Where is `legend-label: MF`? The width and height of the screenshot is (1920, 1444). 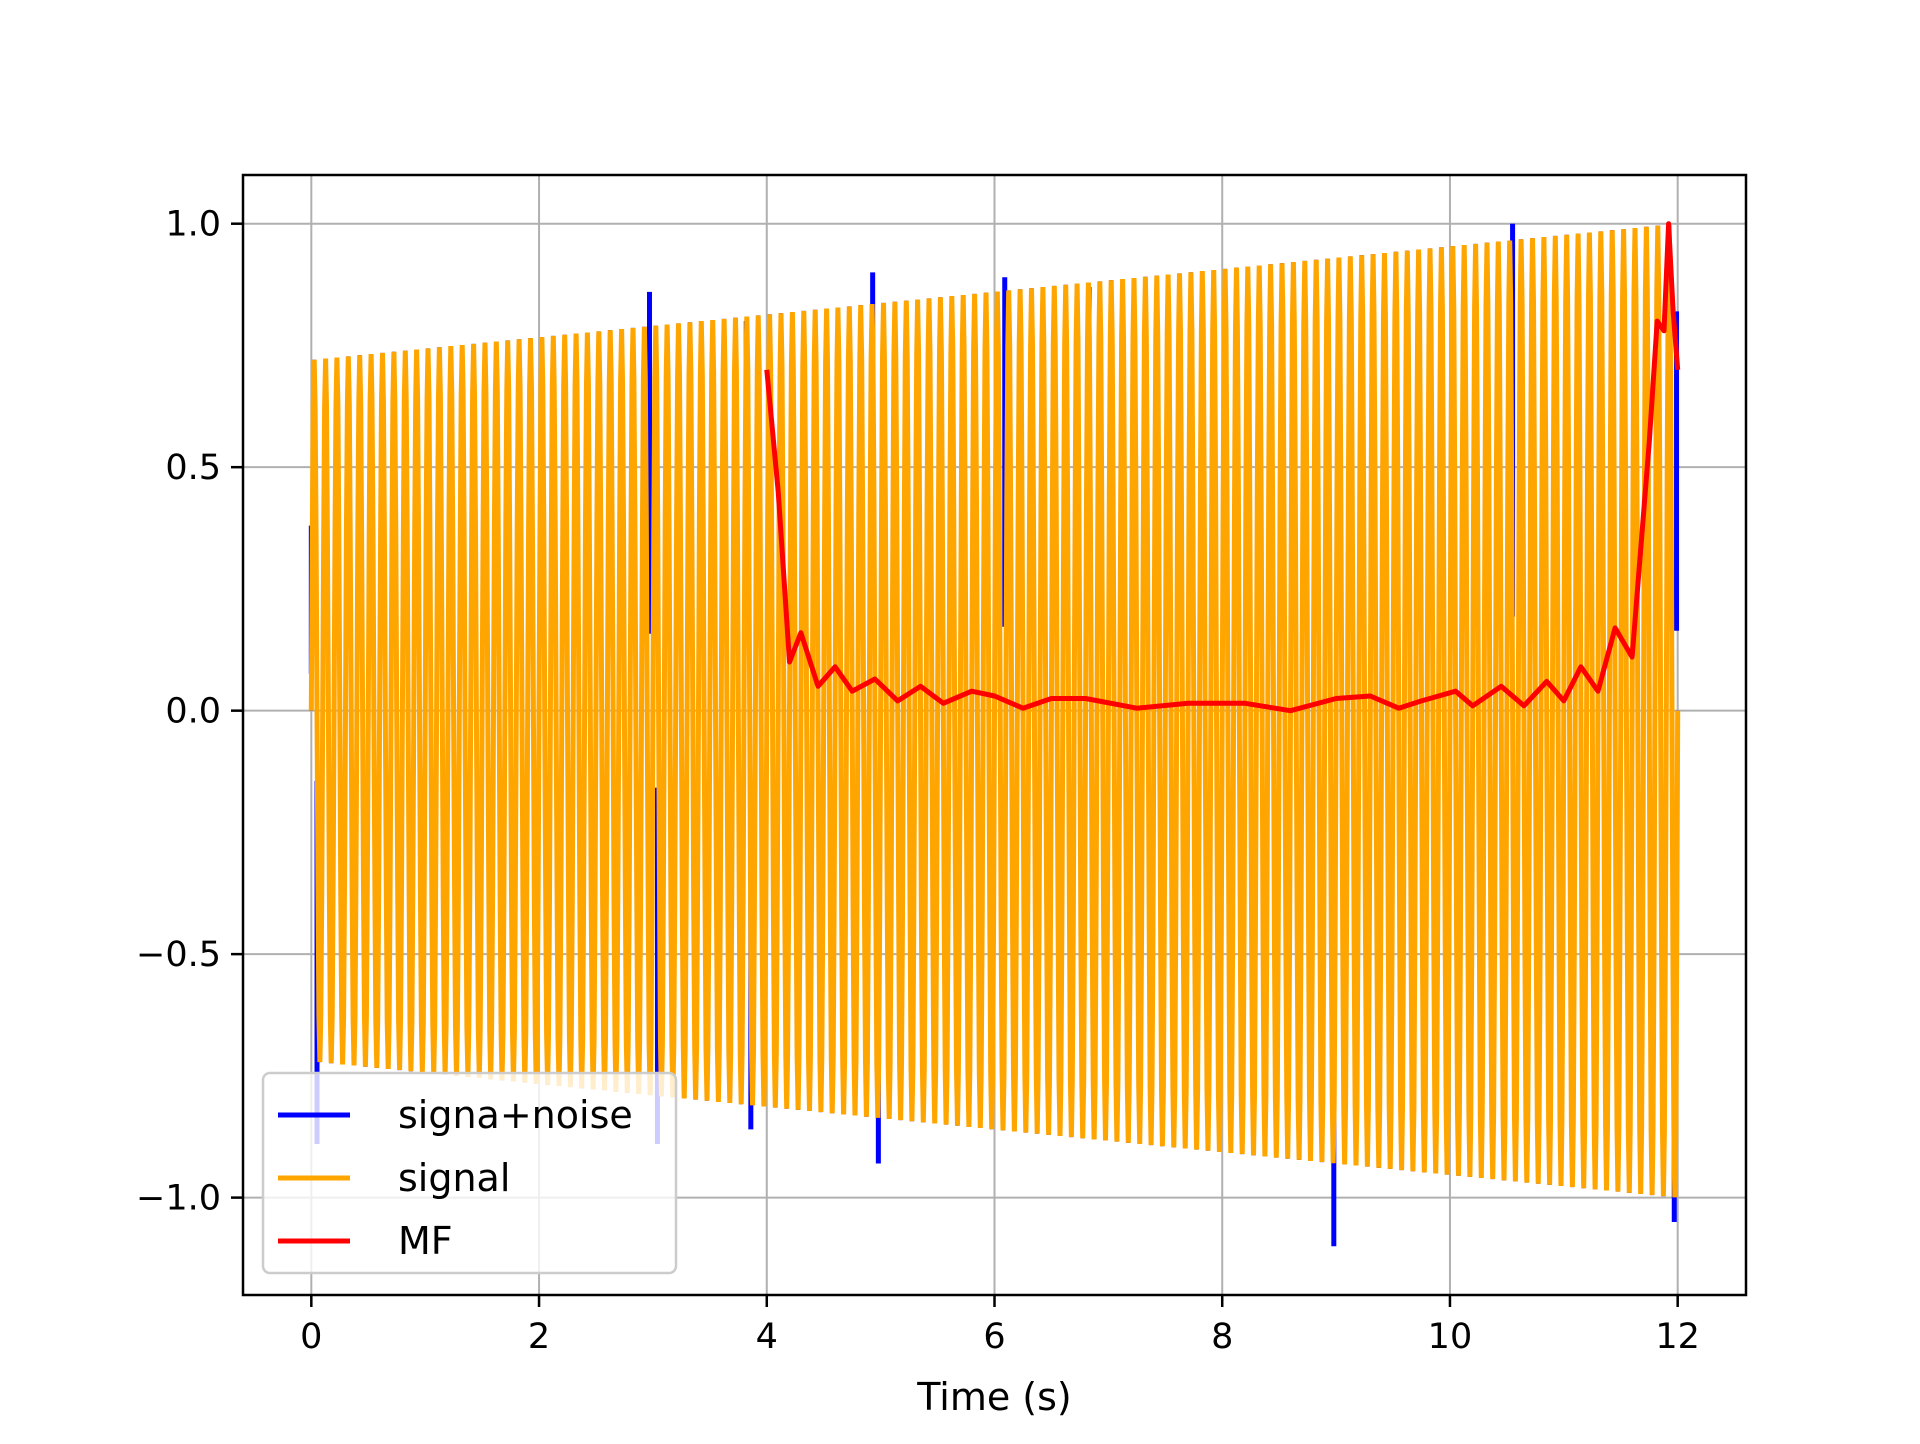 legend-label: MF is located at coordinates (425, 1241).